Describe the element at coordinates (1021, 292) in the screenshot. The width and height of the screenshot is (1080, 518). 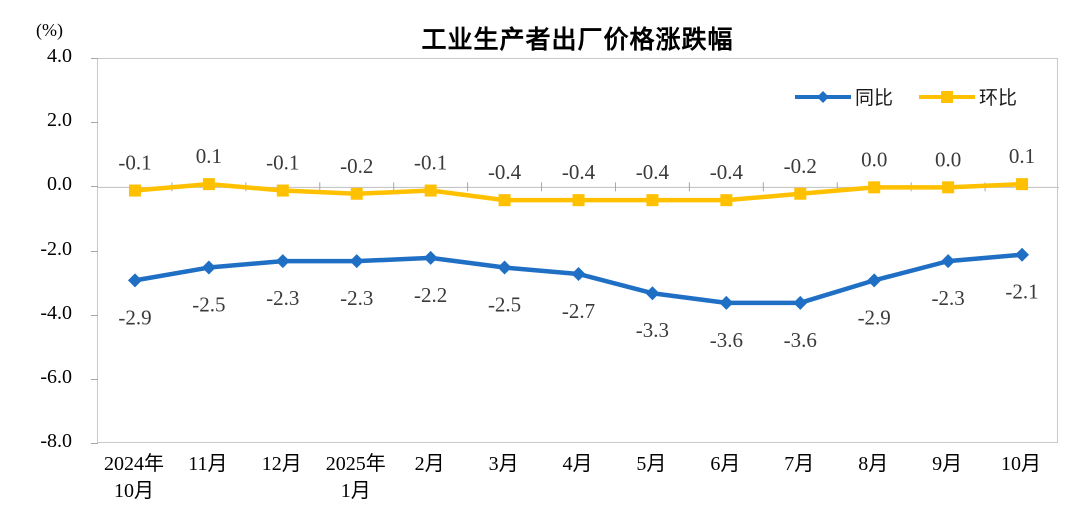
I see `data-label: -2.1` at that location.